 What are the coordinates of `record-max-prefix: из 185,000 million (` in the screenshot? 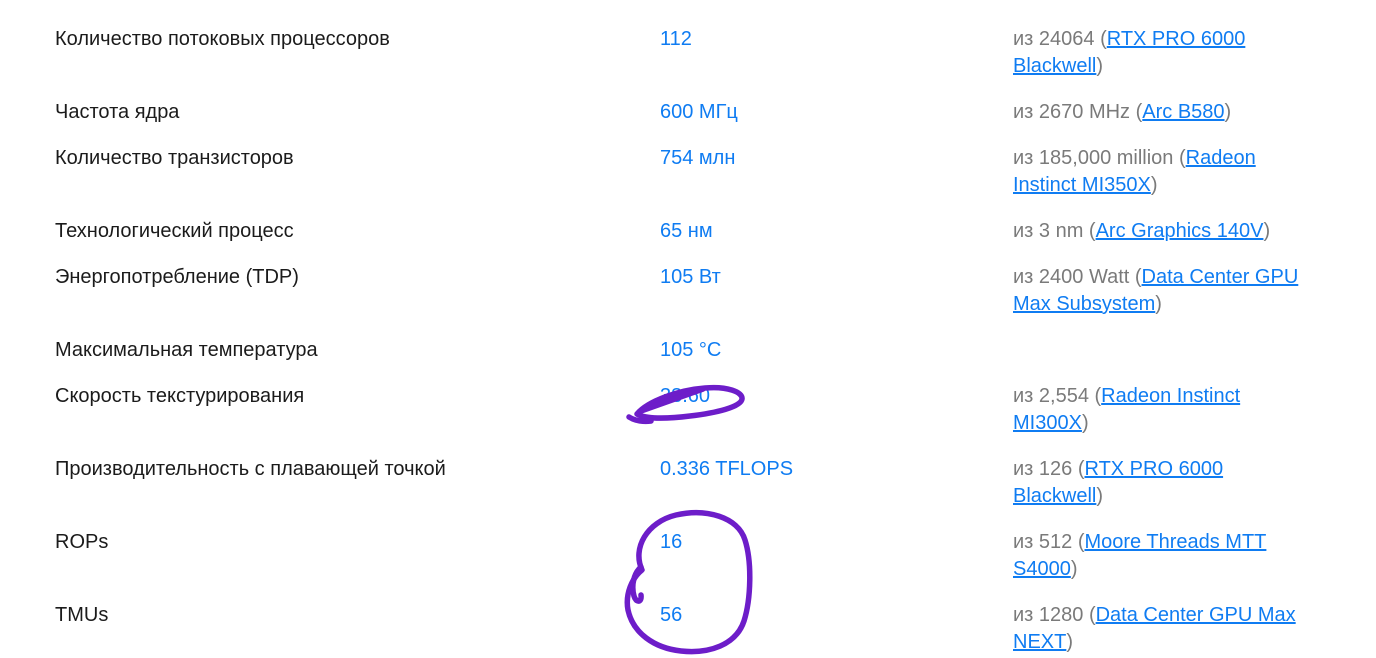 It's located at (1099, 158).